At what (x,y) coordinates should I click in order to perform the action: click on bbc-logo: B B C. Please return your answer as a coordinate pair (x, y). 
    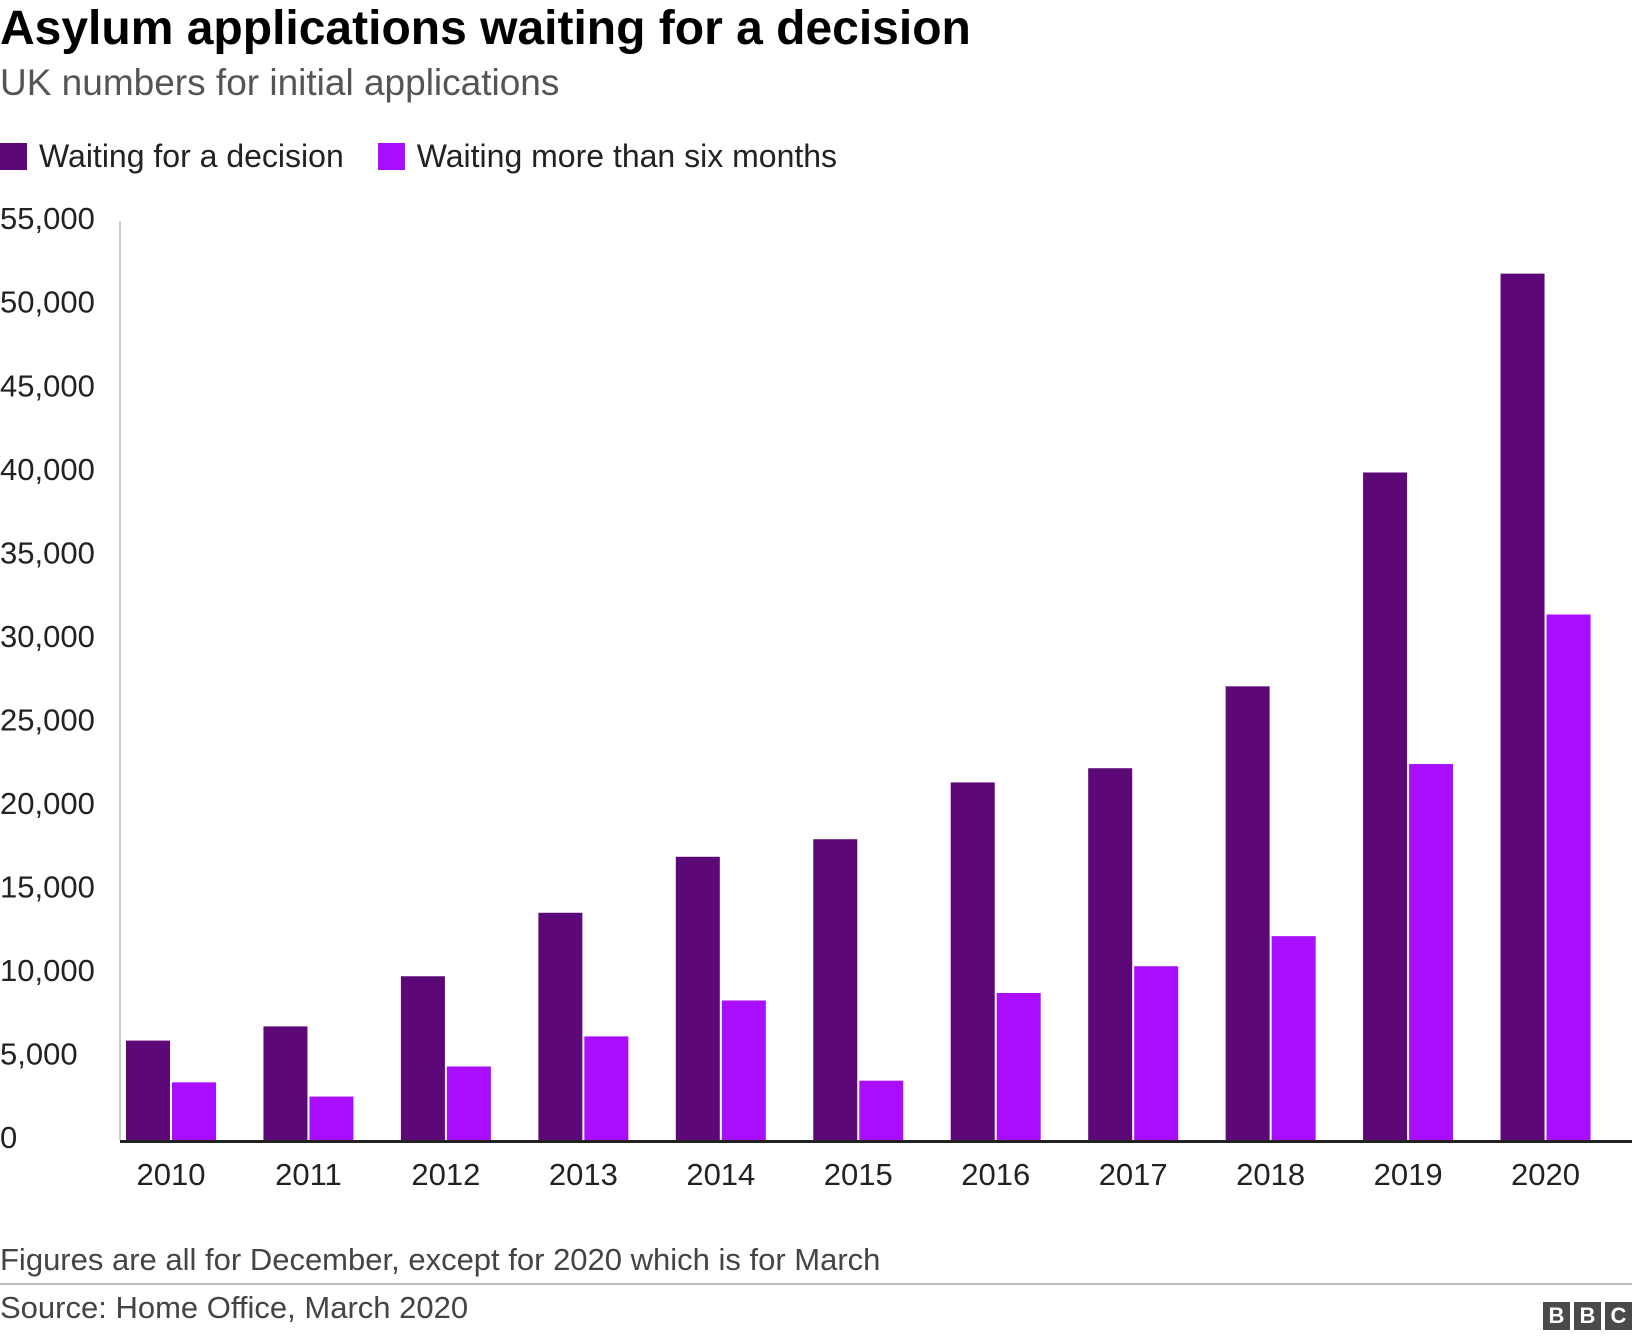
    Looking at the image, I should click on (1585, 1316).